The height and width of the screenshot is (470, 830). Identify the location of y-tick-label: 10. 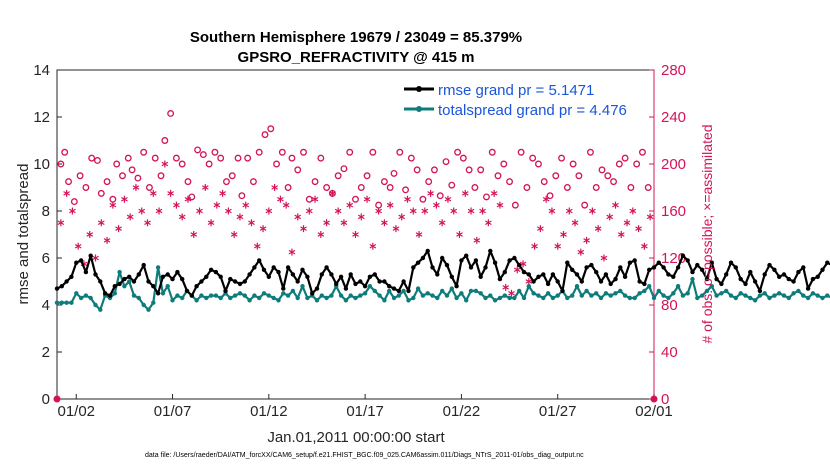
(41, 164).